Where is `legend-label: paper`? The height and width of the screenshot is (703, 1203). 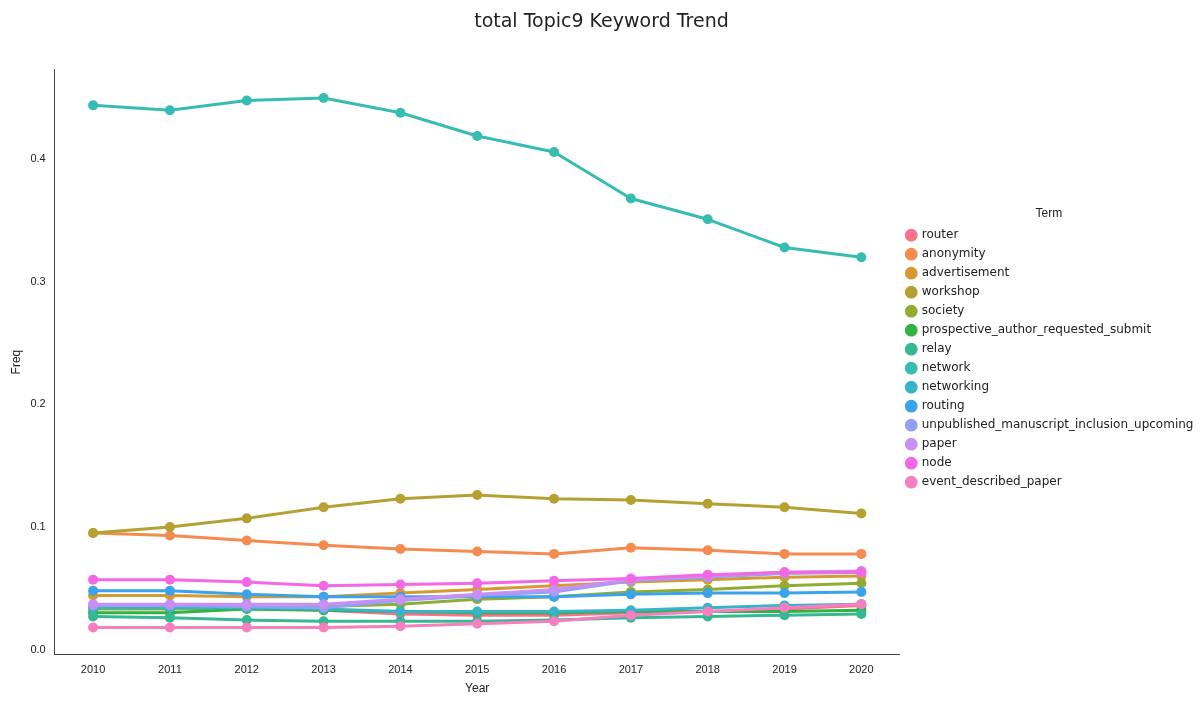
legend-label: paper is located at coordinates (939, 443).